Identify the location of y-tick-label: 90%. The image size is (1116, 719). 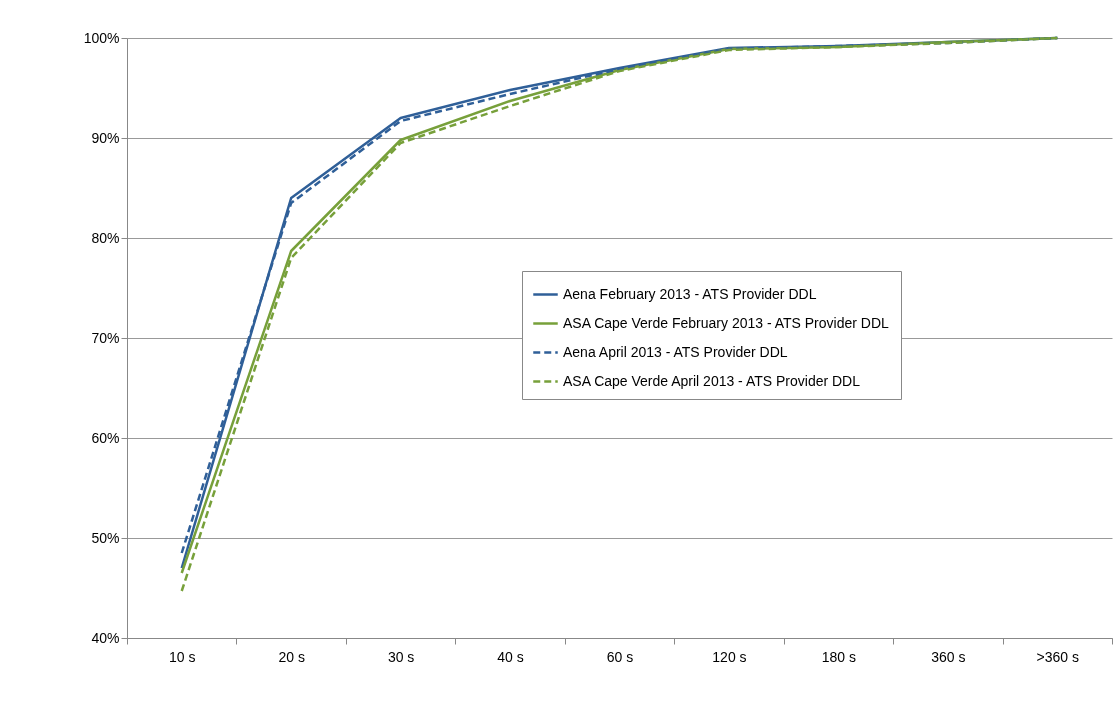
(105, 137).